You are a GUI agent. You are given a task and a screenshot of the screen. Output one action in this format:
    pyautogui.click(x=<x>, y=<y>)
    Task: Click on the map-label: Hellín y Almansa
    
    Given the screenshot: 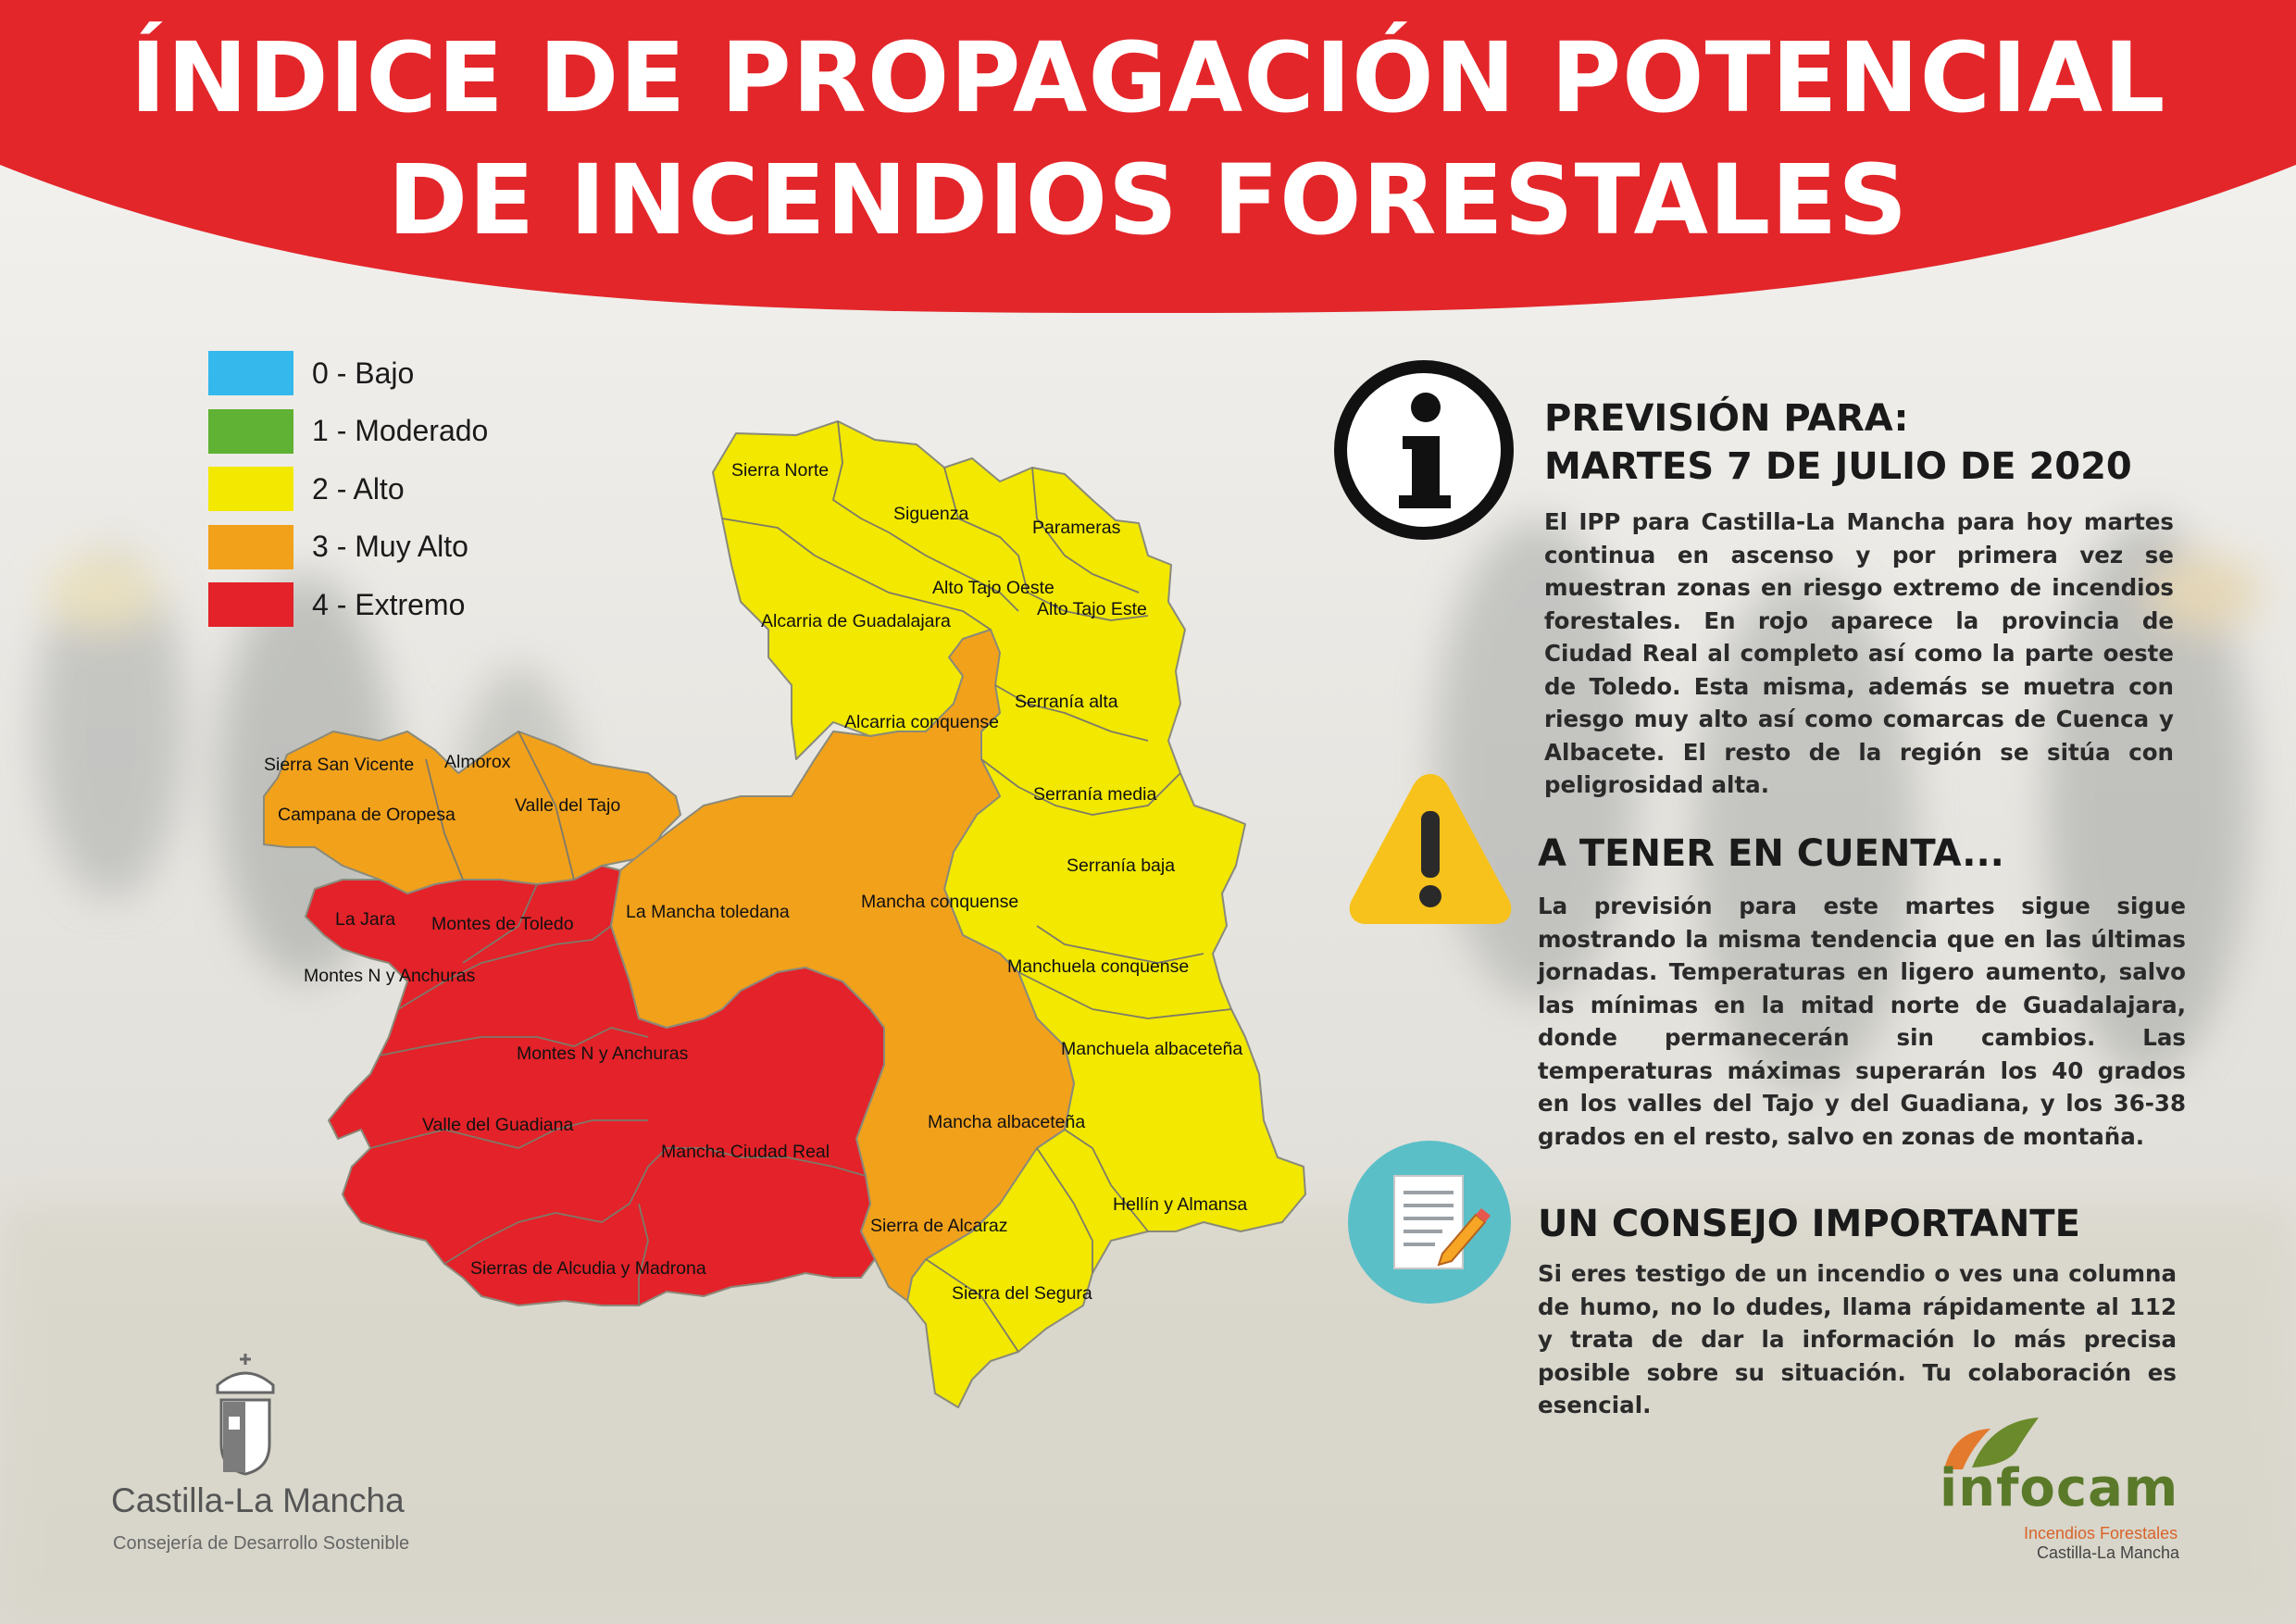 What is the action you would take?
    pyautogui.click(x=1180, y=1204)
    